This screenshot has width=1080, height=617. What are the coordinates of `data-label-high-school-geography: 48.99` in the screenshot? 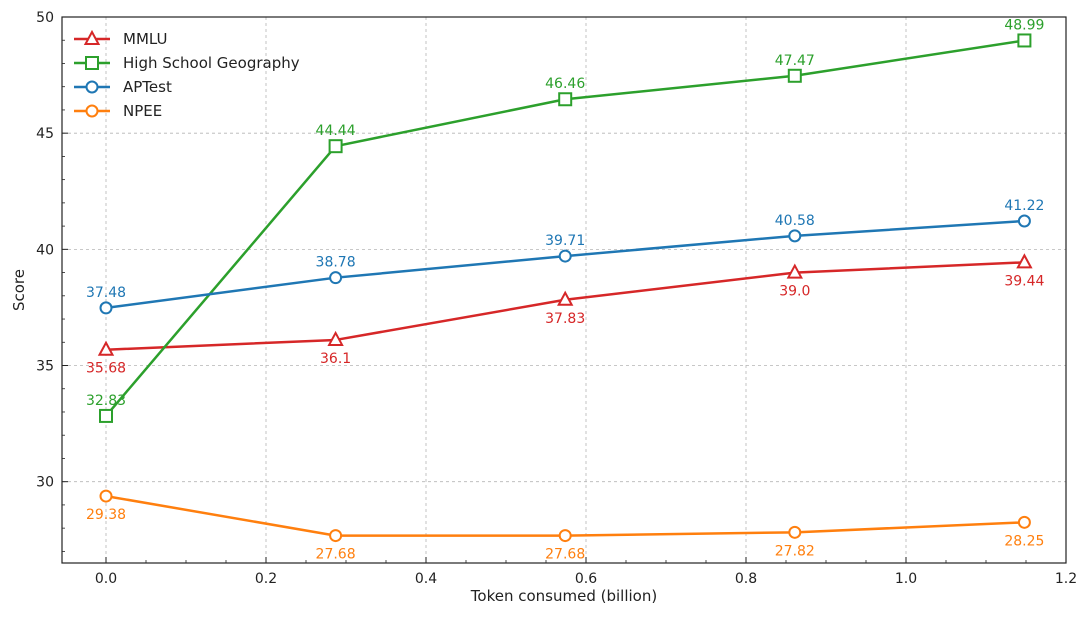 It's located at (1024, 25).